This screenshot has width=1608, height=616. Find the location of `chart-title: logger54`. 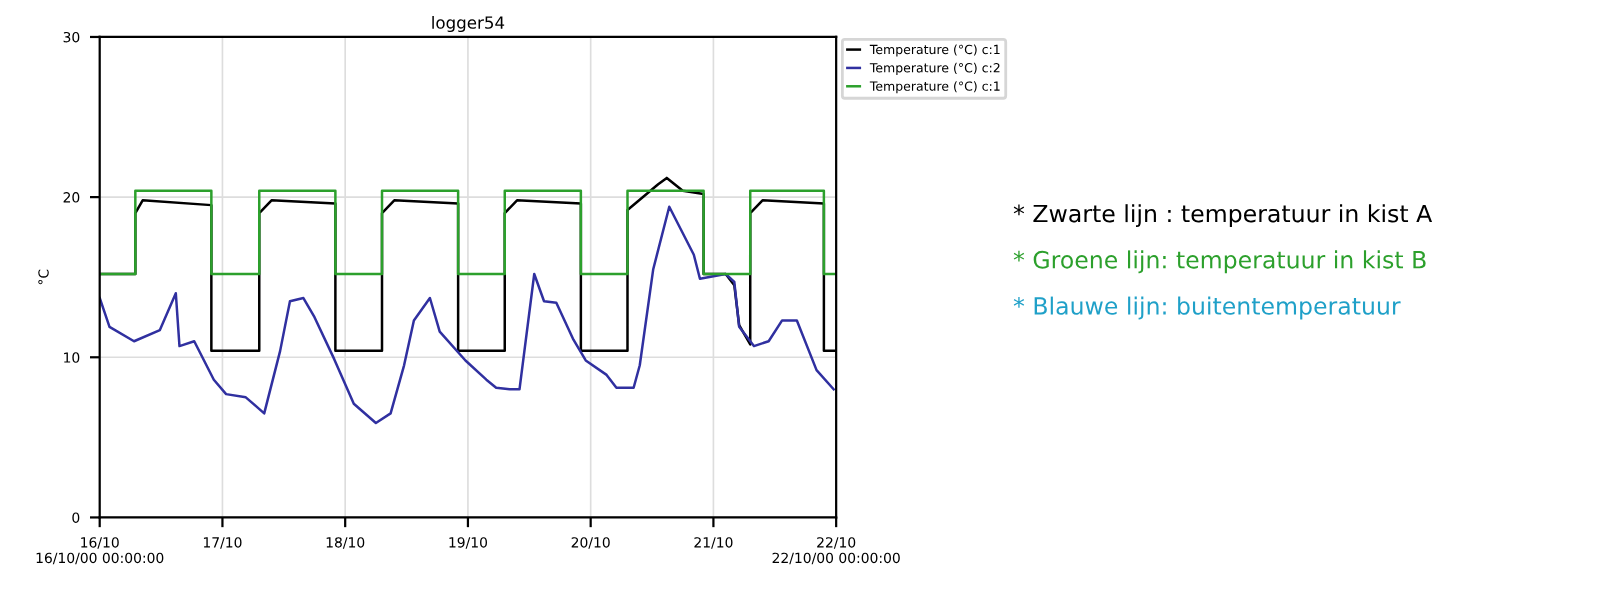

chart-title: logger54 is located at coordinates (468, 24).